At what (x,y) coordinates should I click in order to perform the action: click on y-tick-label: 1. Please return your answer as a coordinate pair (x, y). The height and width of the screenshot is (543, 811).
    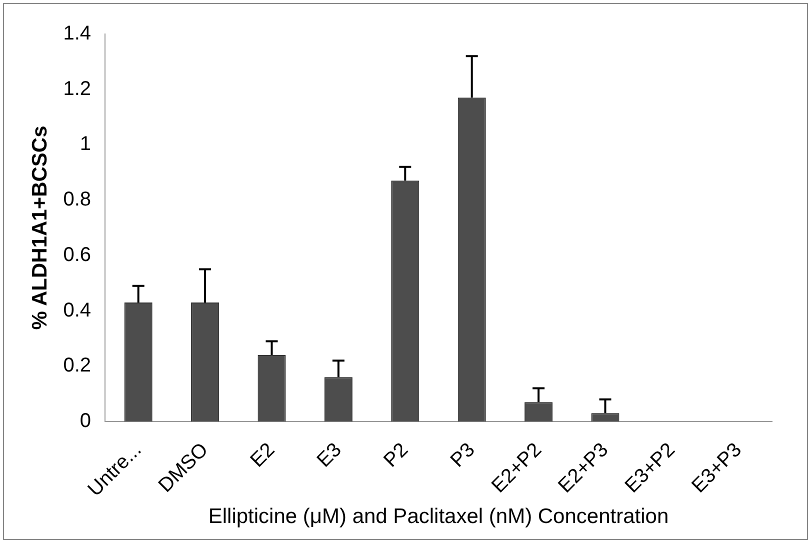
    Looking at the image, I should click on (86, 144).